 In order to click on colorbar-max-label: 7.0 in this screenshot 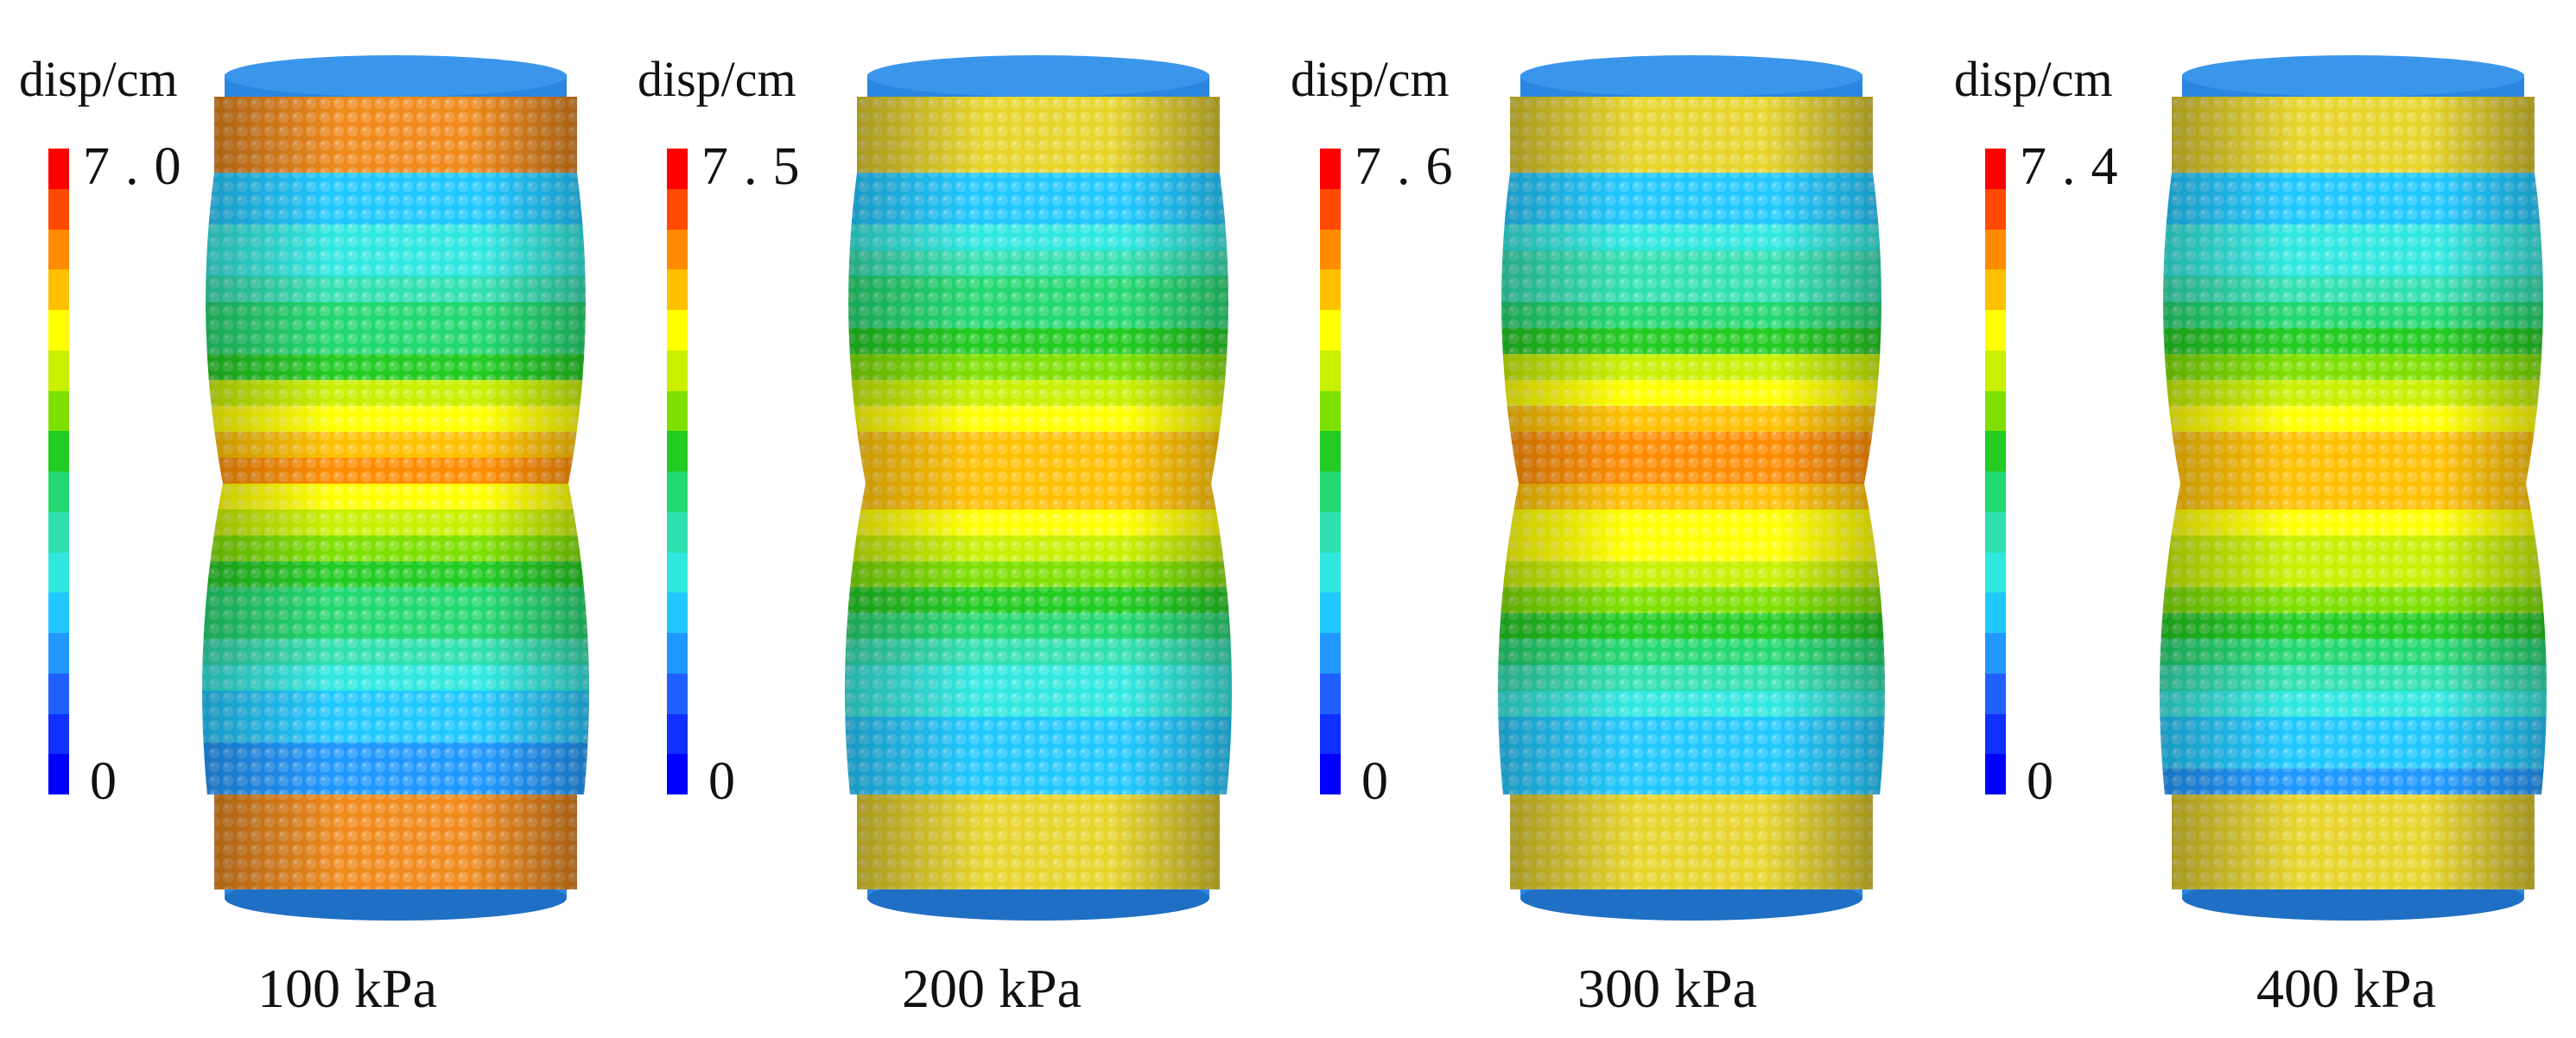, I will do `click(140, 167)`.